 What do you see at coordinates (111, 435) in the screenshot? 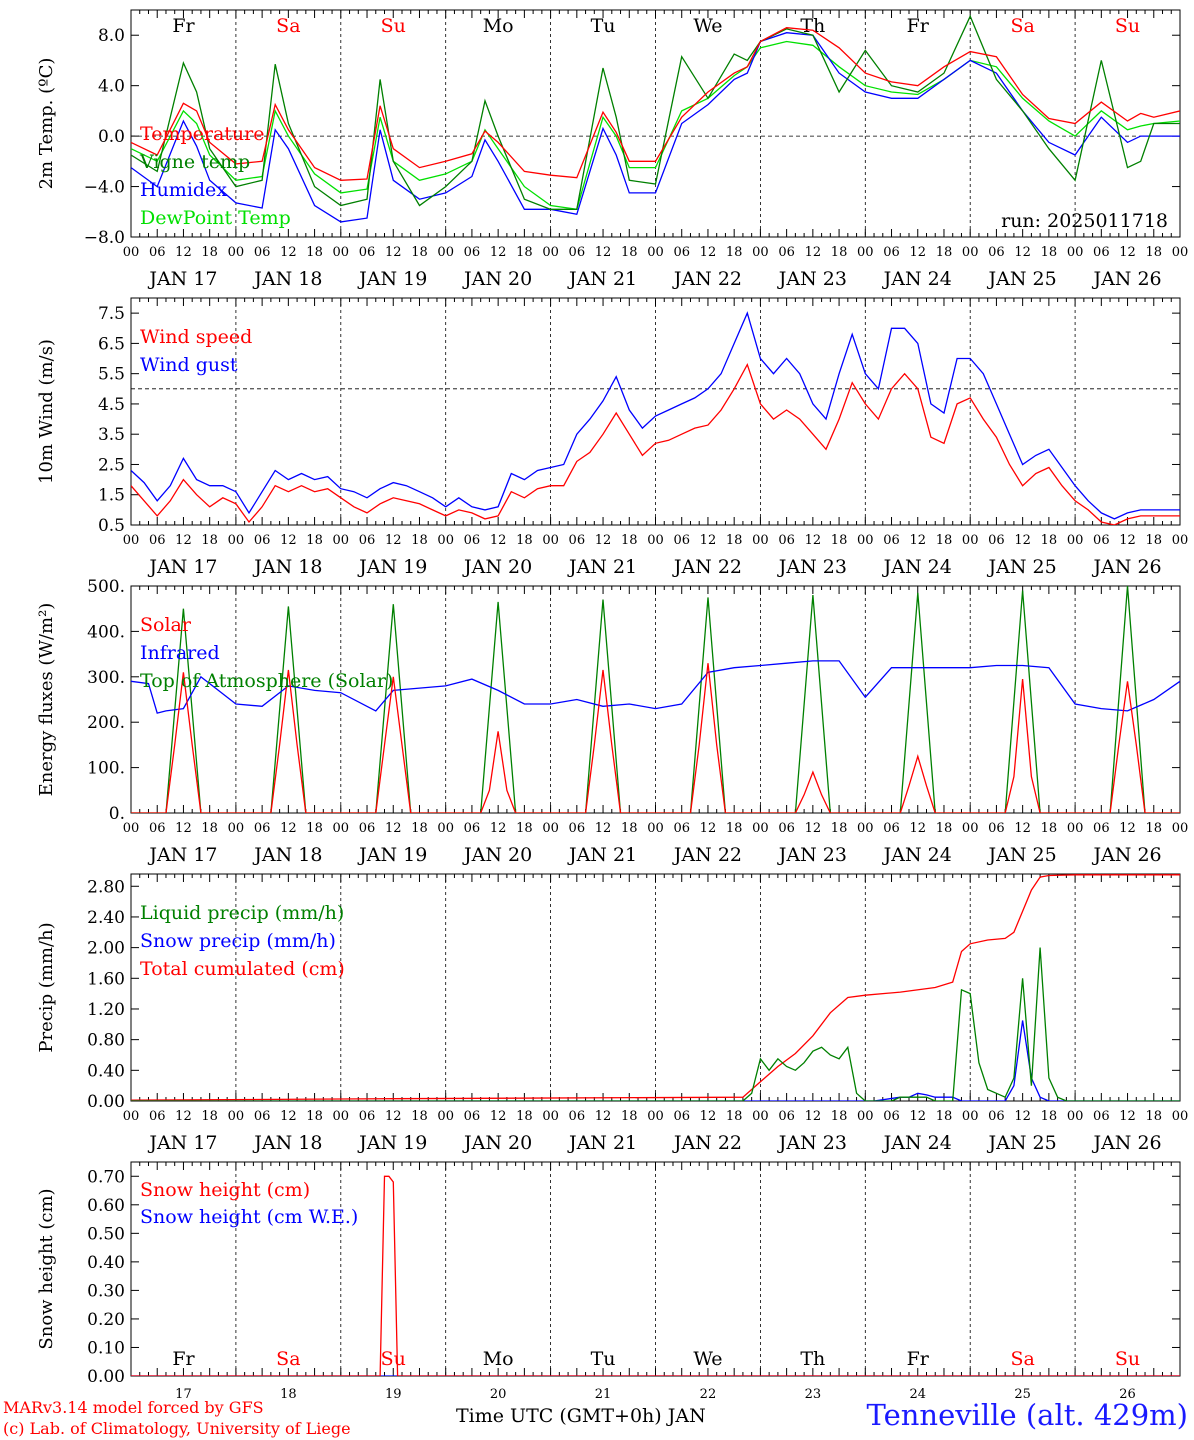
I see `y-tick-label: 3.5` at bounding box center [111, 435].